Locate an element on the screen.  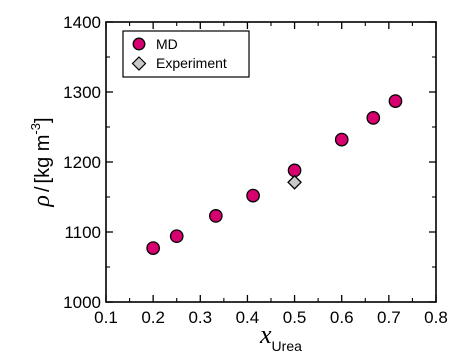
legend-md-label: MD is located at coordinates (167, 44).